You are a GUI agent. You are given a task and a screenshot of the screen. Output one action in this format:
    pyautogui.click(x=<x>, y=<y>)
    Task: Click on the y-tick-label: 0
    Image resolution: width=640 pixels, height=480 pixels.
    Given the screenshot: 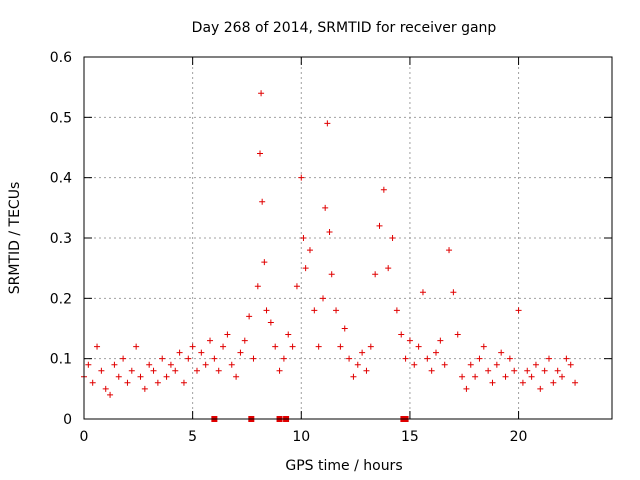 What is the action you would take?
    pyautogui.click(x=67, y=420)
    